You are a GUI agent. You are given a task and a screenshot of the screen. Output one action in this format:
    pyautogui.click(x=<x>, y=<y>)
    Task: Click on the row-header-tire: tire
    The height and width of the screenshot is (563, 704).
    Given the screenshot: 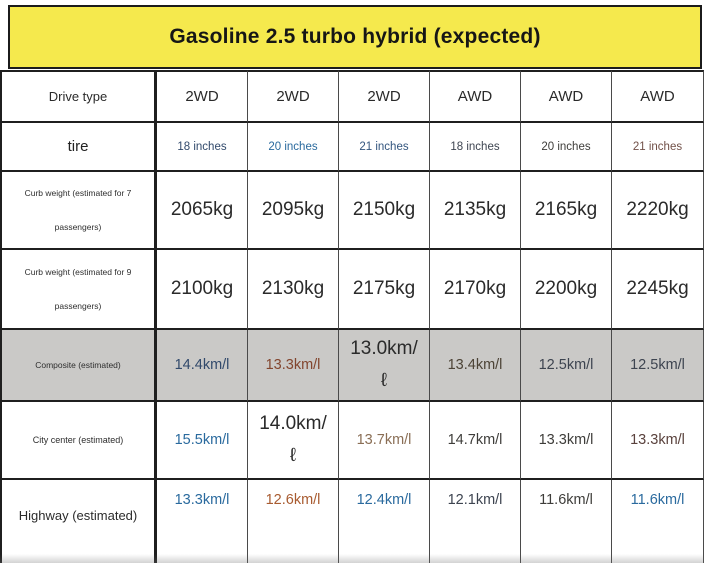 What is the action you would take?
    pyautogui.click(x=78, y=147)
    